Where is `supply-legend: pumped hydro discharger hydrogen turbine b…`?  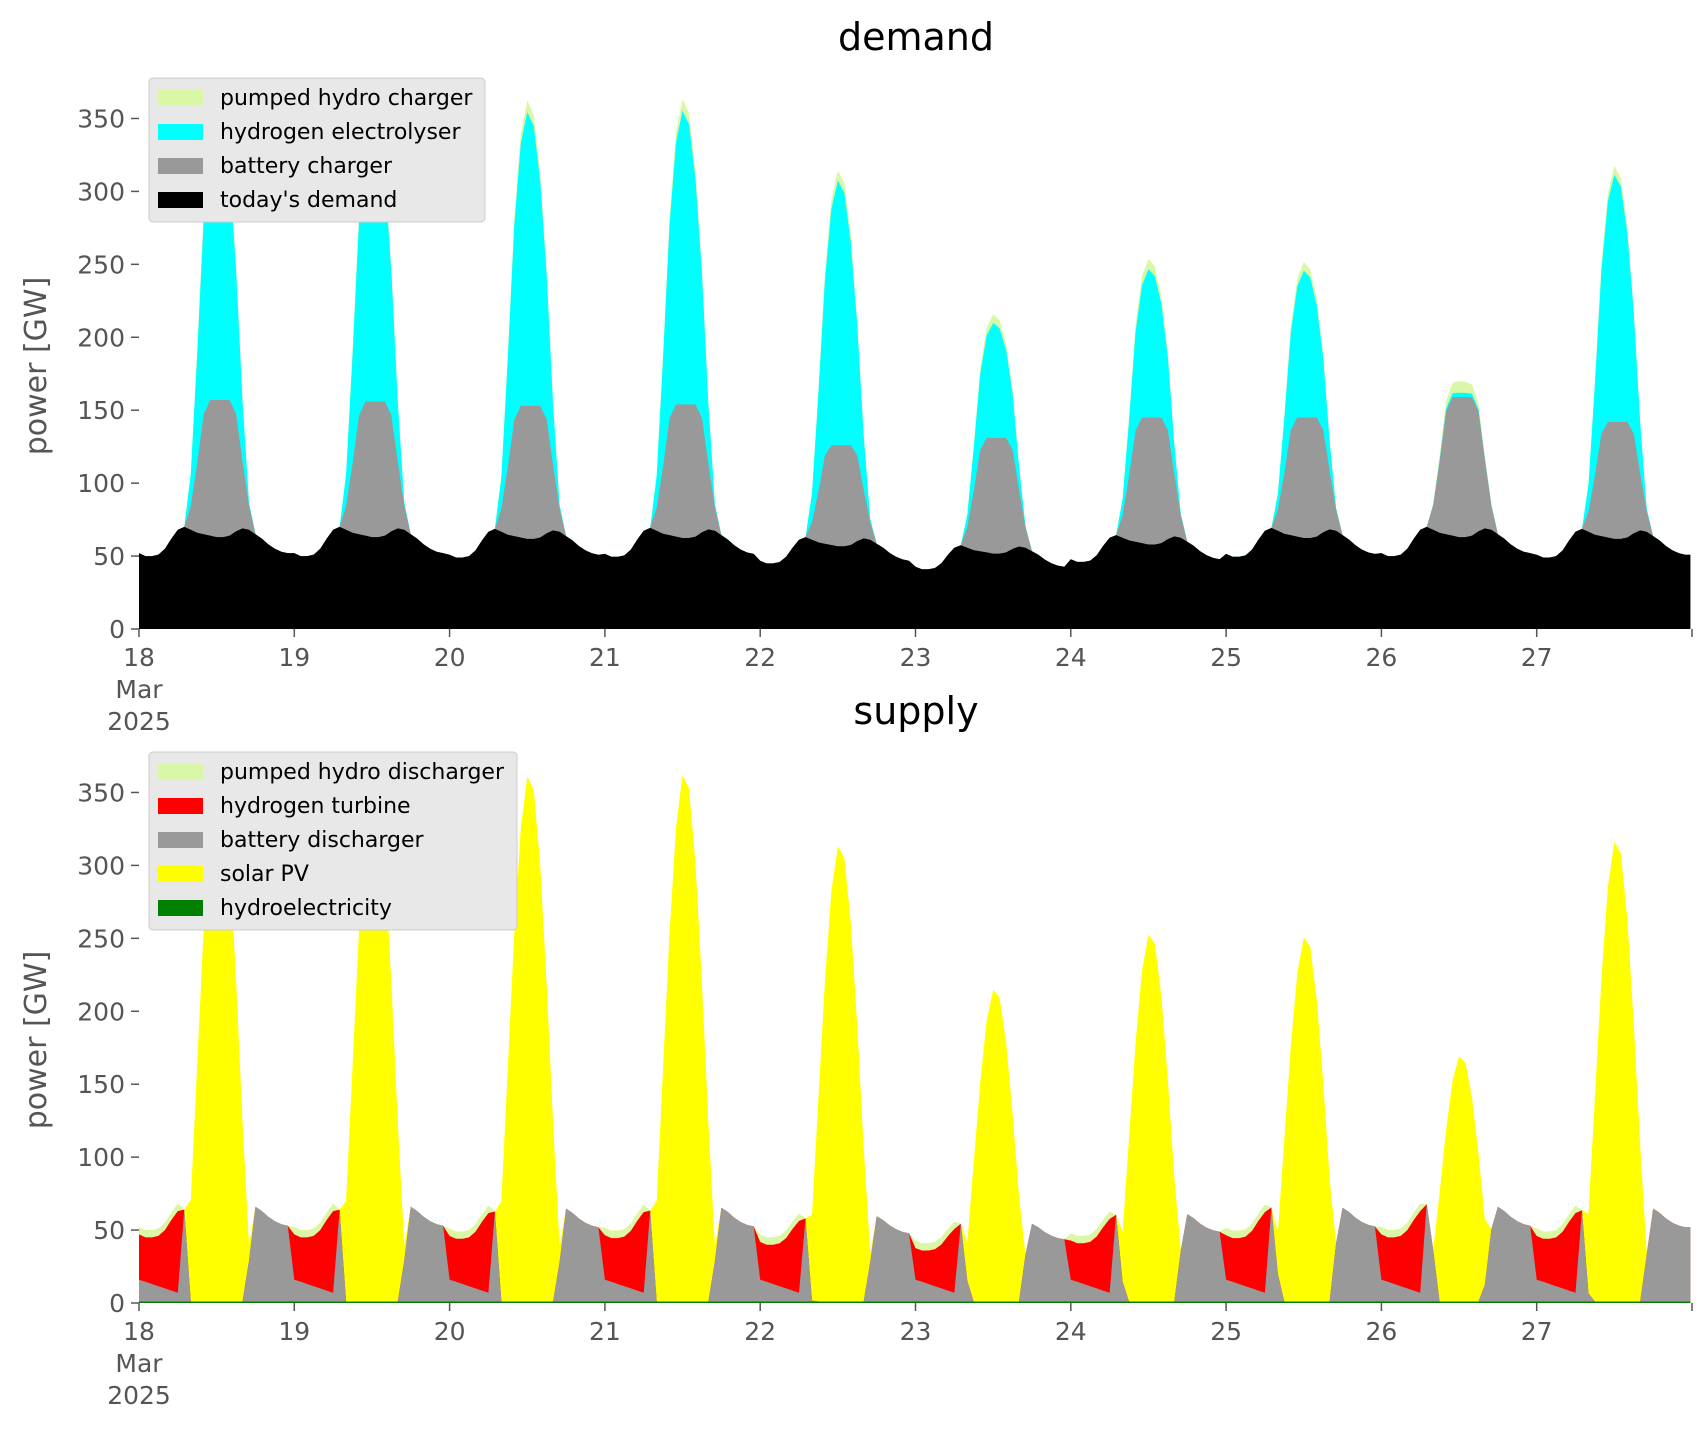 supply-legend: pumped hydro discharger hydrogen turbine b… is located at coordinates (333, 841).